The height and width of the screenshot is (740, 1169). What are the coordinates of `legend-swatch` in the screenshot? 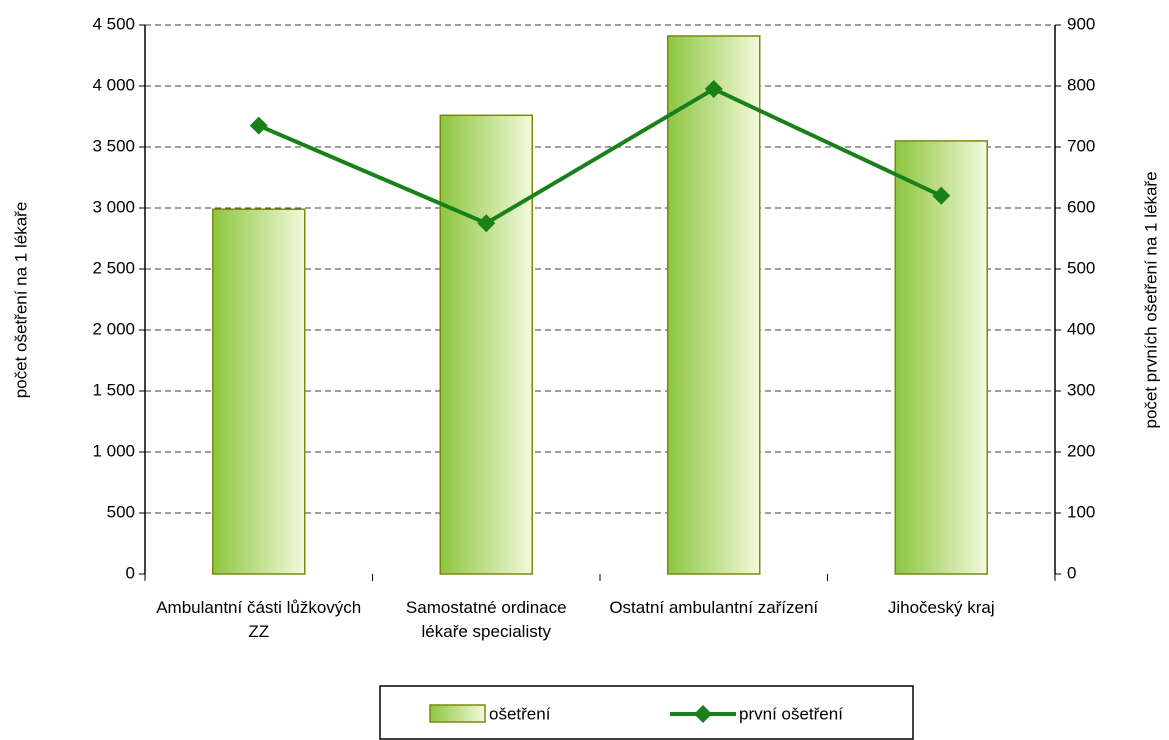 It's located at (457, 713).